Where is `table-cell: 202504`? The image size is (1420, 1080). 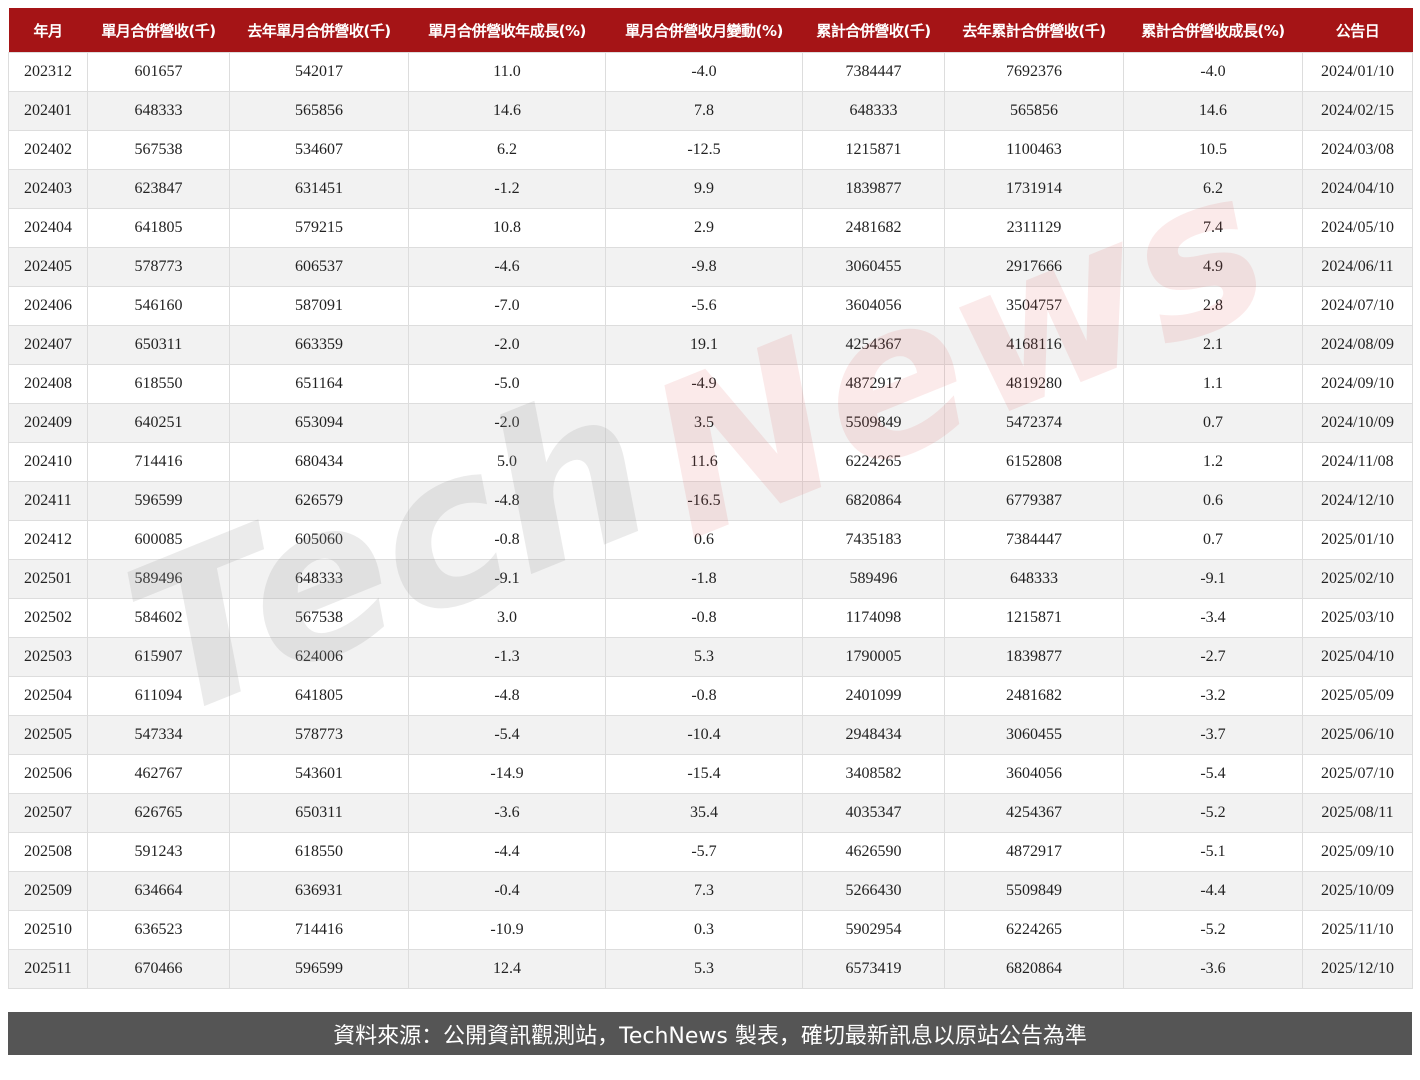
table-cell: 202504 is located at coordinates (48, 696).